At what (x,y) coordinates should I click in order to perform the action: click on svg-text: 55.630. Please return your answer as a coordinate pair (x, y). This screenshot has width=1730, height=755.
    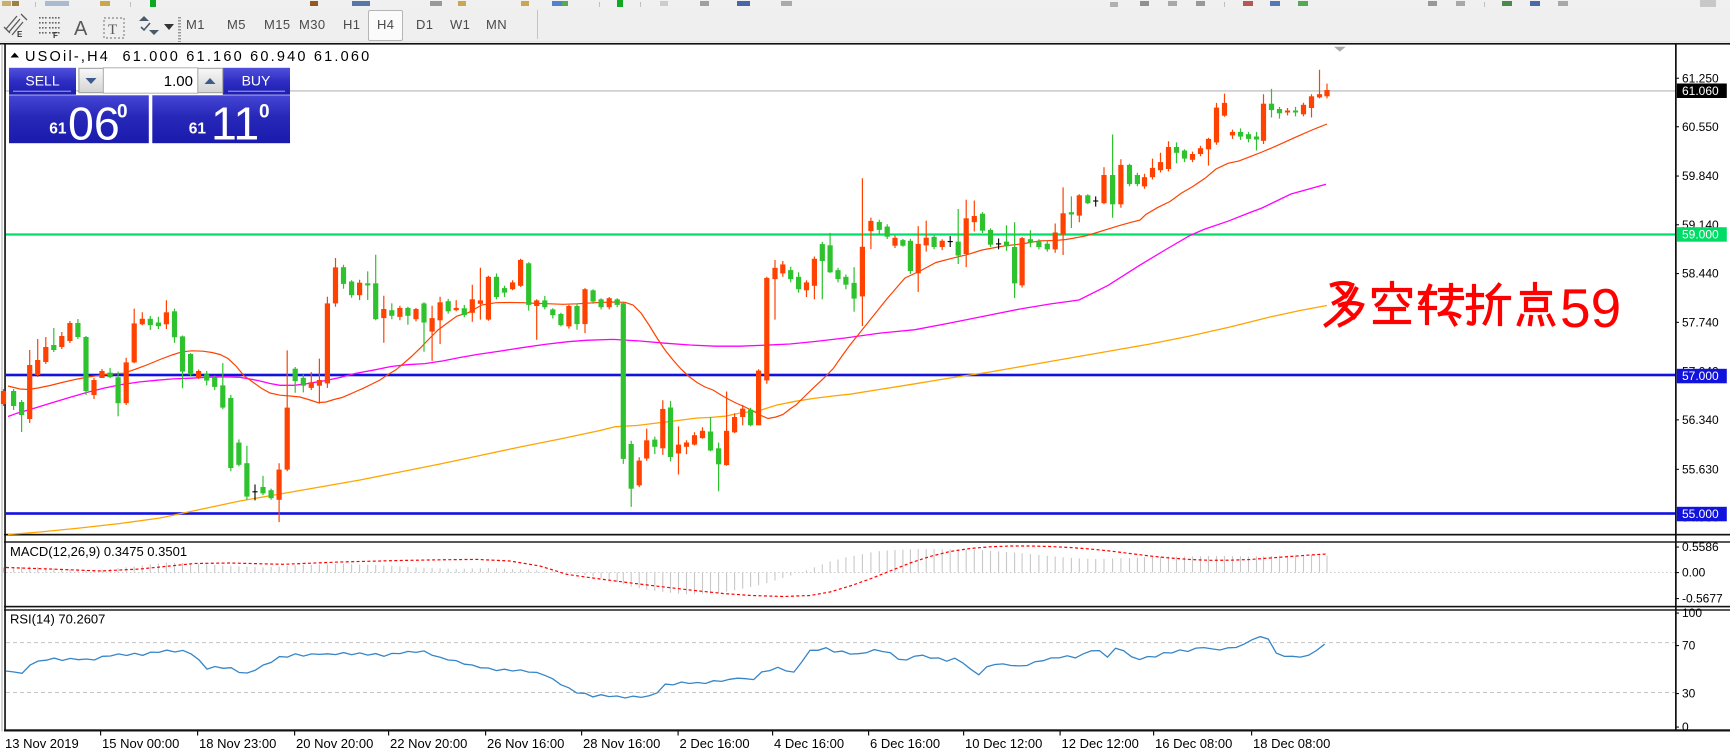
    Looking at the image, I should click on (1700, 470).